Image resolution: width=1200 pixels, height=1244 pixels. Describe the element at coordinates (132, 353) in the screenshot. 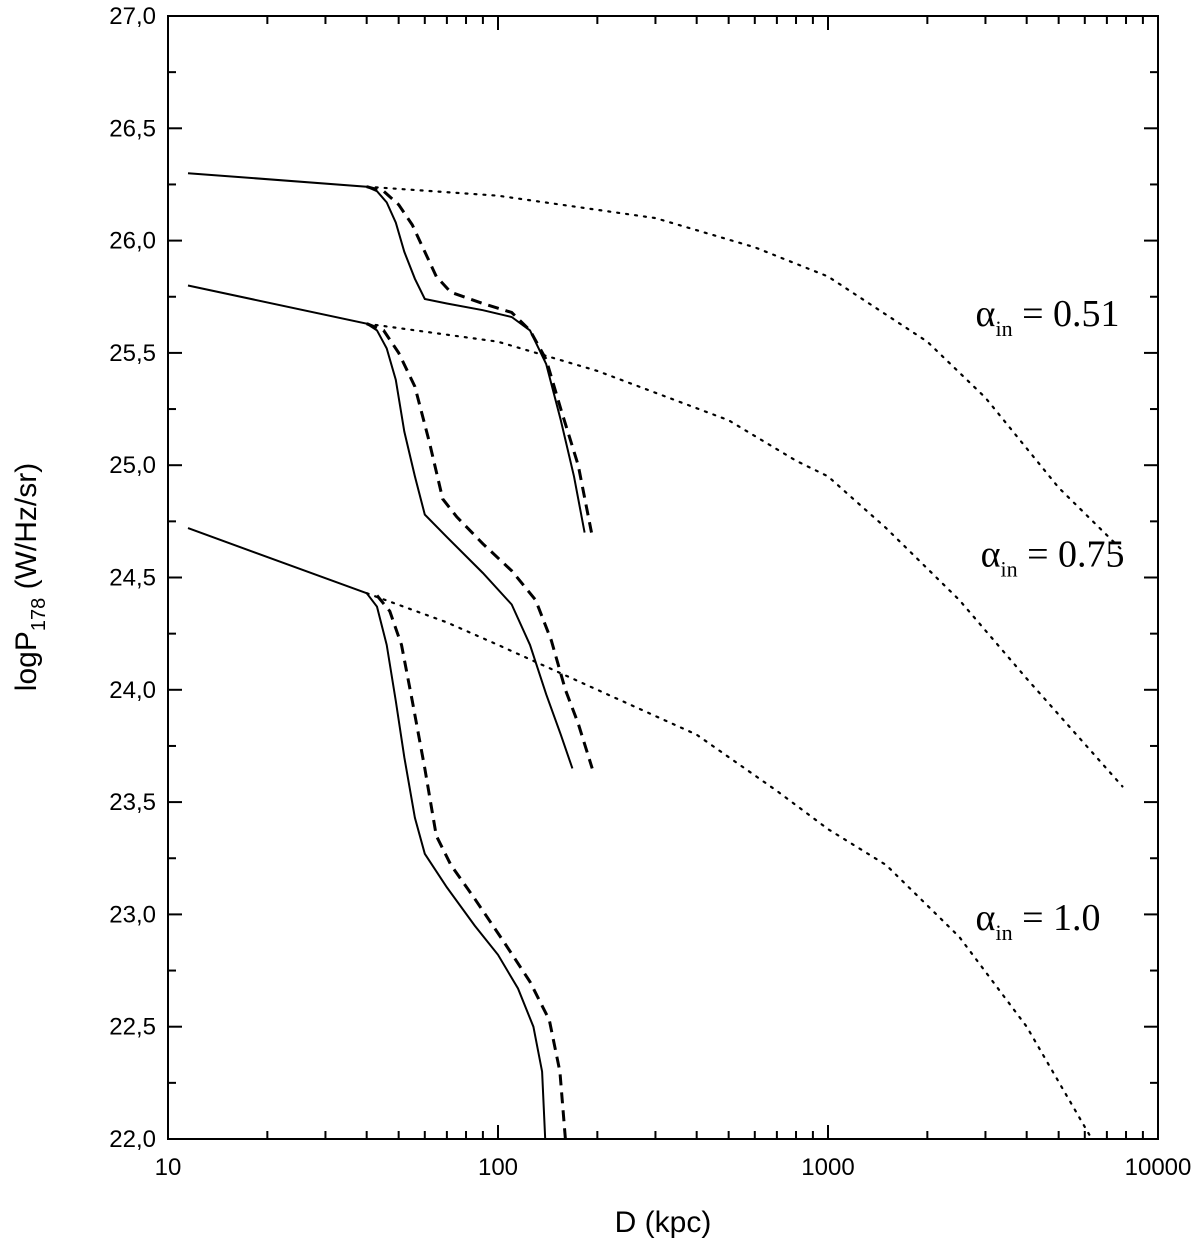

I see `y-tick-label: 25,5` at that location.